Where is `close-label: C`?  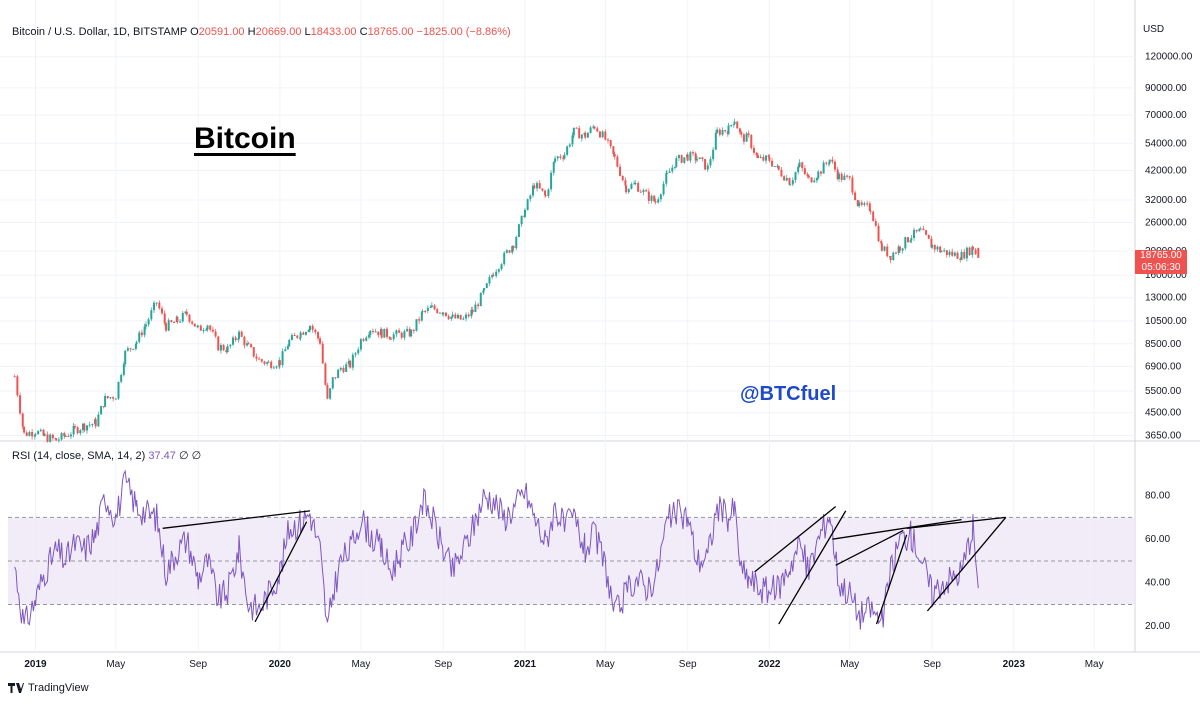 close-label: C is located at coordinates (363, 32).